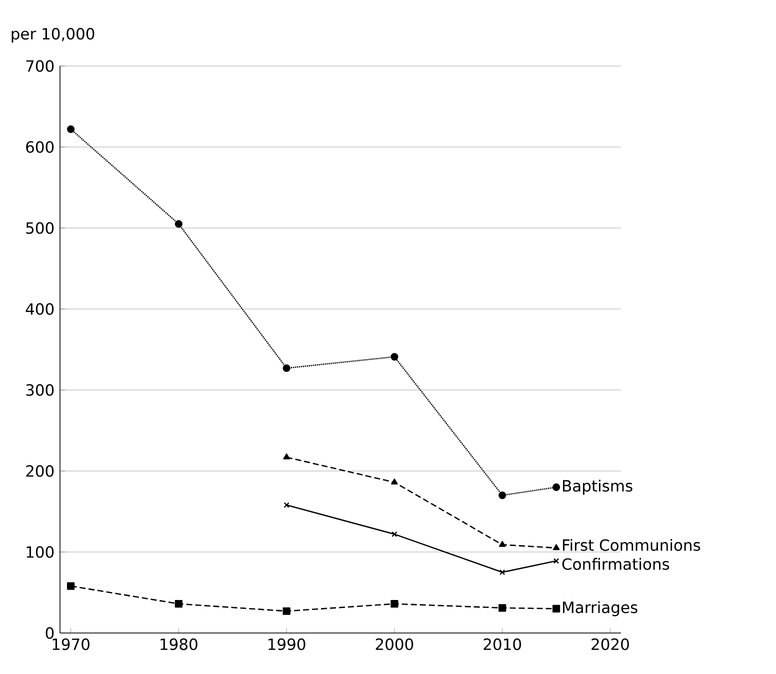 The height and width of the screenshot is (674, 776). I want to click on x-tick-label: 1970, so click(71, 644).